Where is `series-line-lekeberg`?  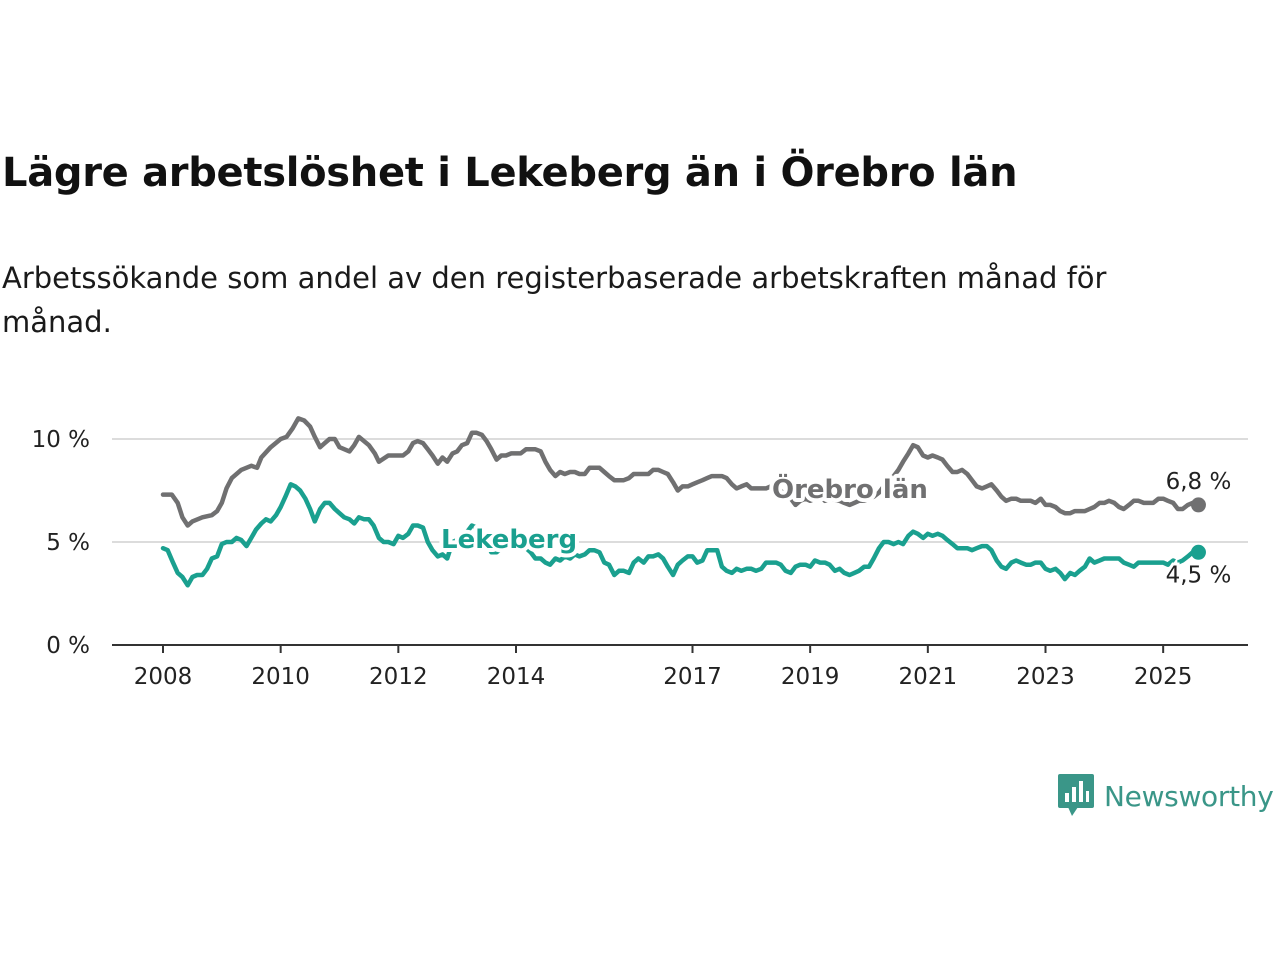
series-line-lekeberg is located at coordinates (680, 535).